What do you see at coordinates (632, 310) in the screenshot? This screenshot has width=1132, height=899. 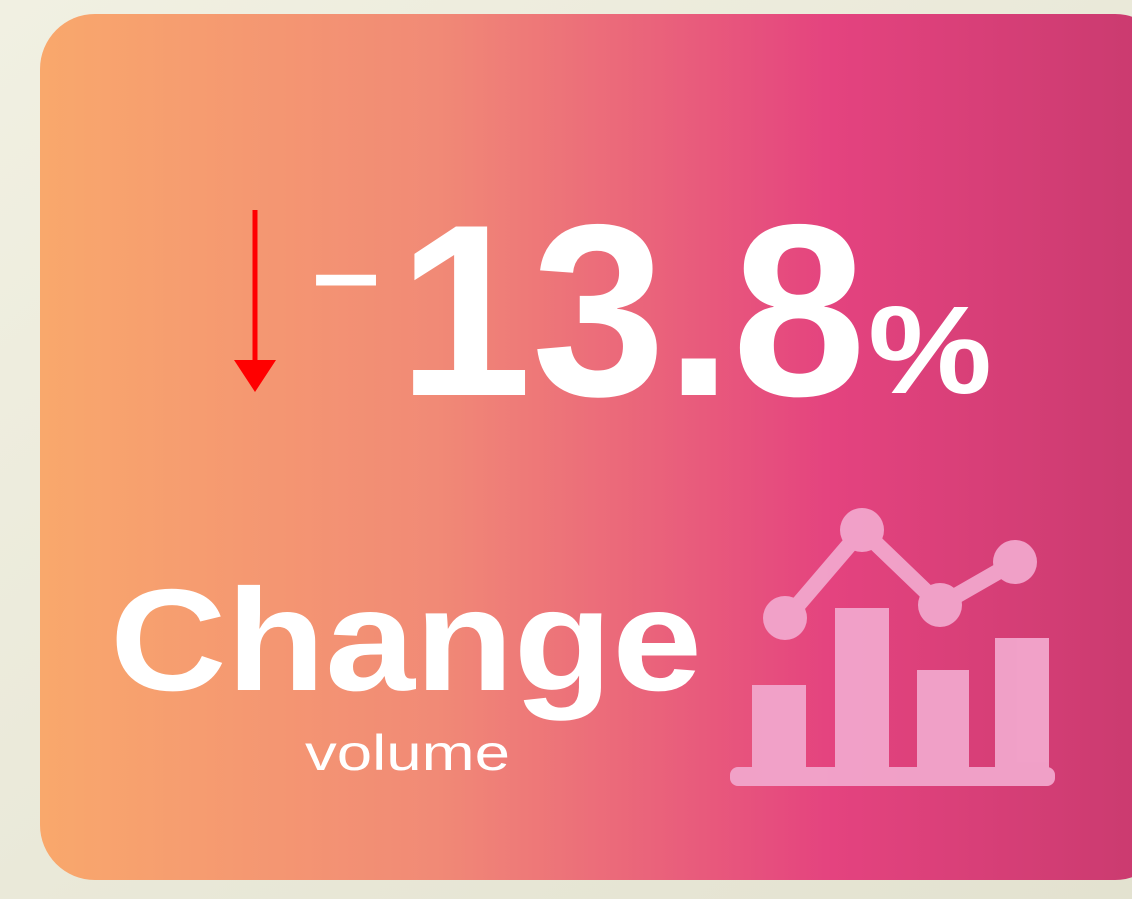 I see `kpi-value: 13.8` at bounding box center [632, 310].